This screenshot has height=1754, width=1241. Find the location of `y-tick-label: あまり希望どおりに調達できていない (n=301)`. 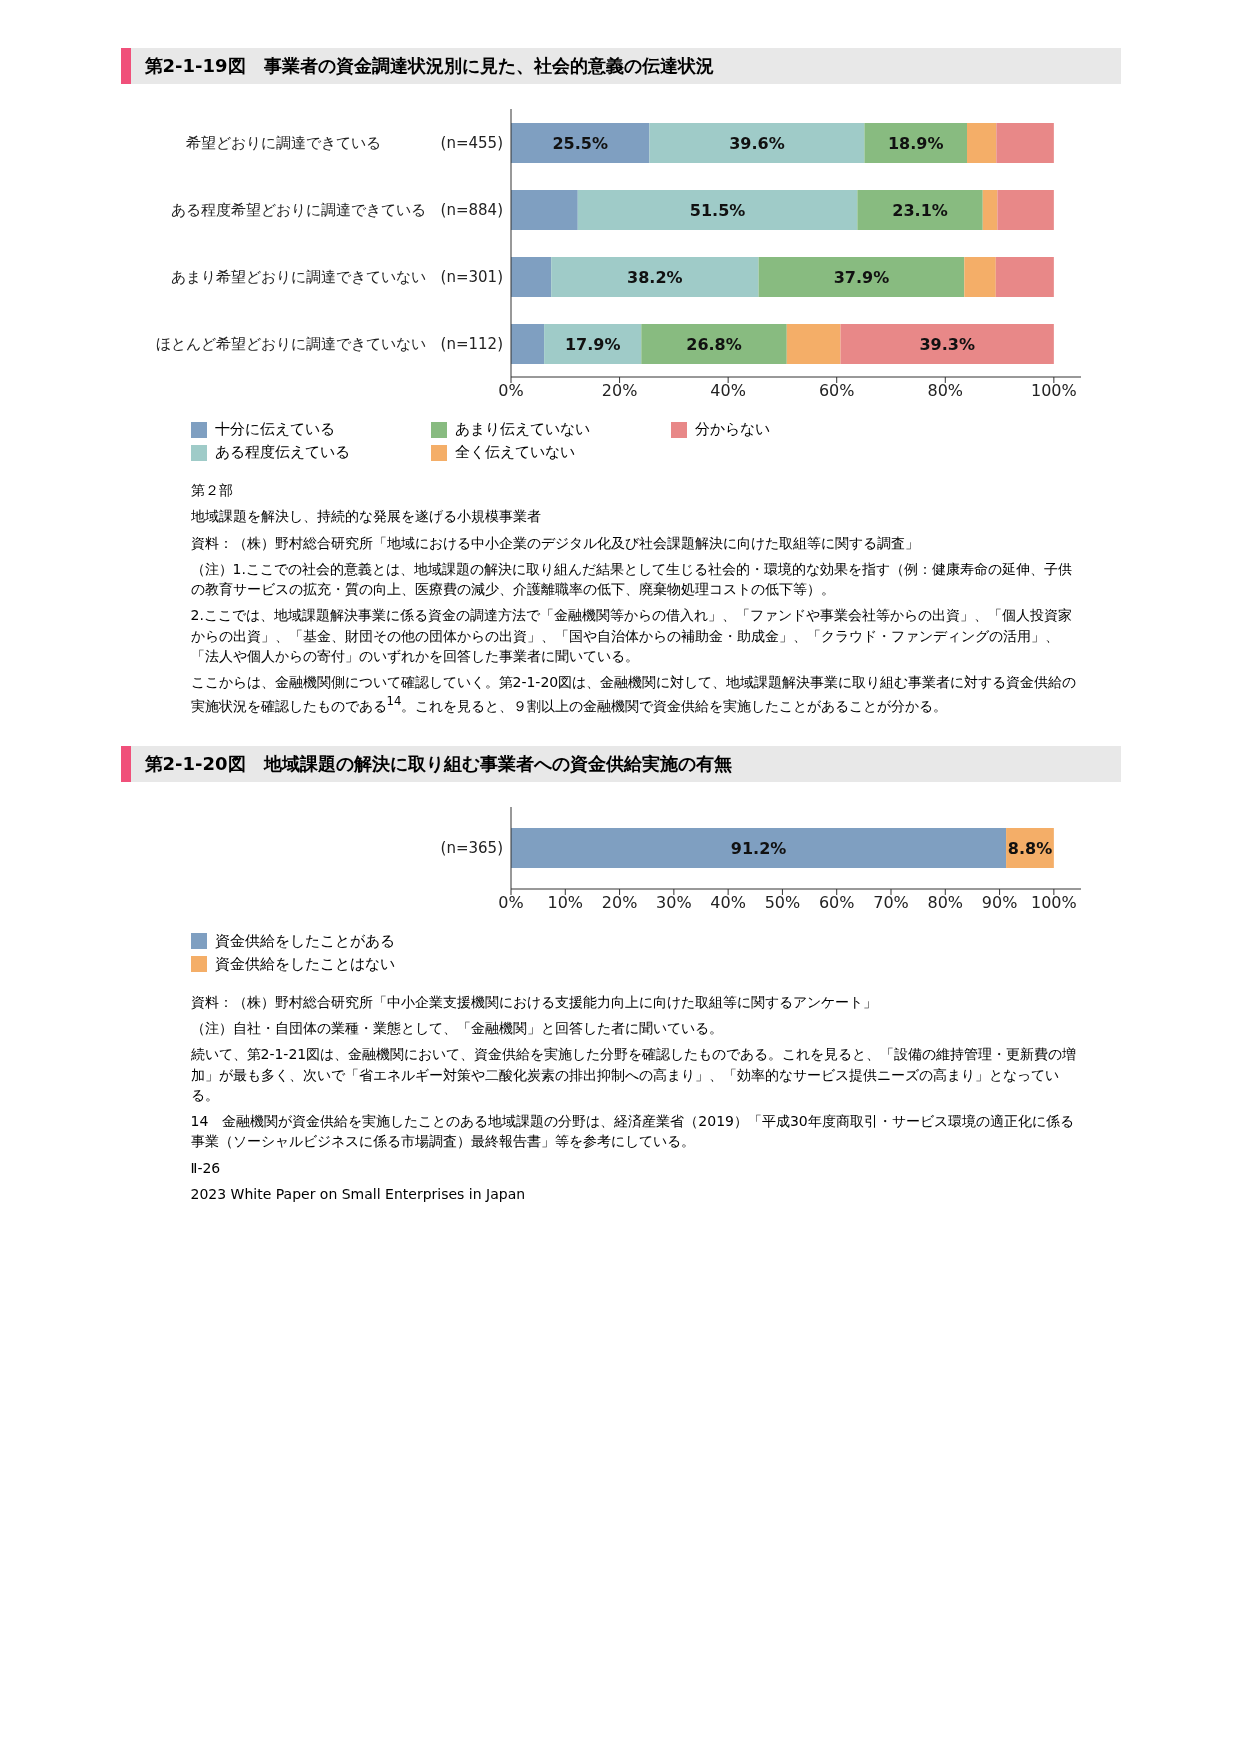

y-tick-label: あまり希望どおりに調達できていない (n=301) is located at coordinates (336, 276).